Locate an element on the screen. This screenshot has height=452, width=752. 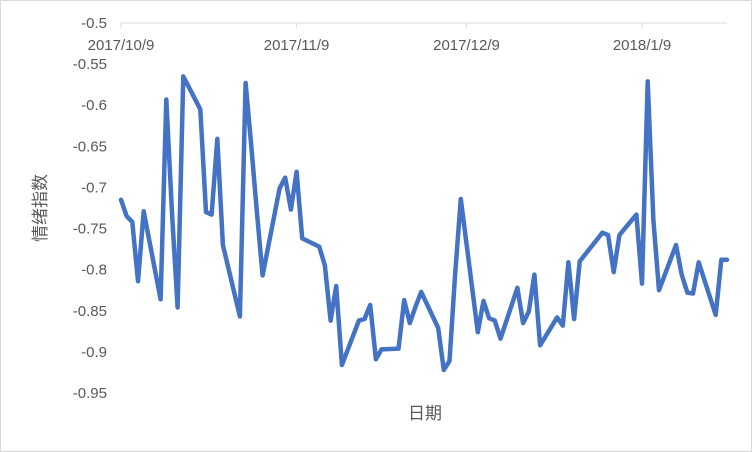
x-axis-title: 日期 is located at coordinates (425, 414).